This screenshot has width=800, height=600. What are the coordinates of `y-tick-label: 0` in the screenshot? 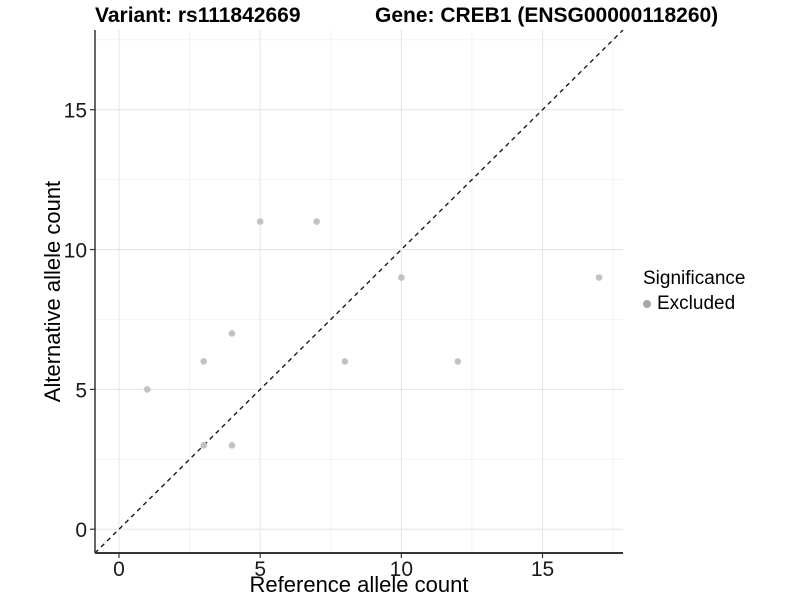 It's located at (81, 530).